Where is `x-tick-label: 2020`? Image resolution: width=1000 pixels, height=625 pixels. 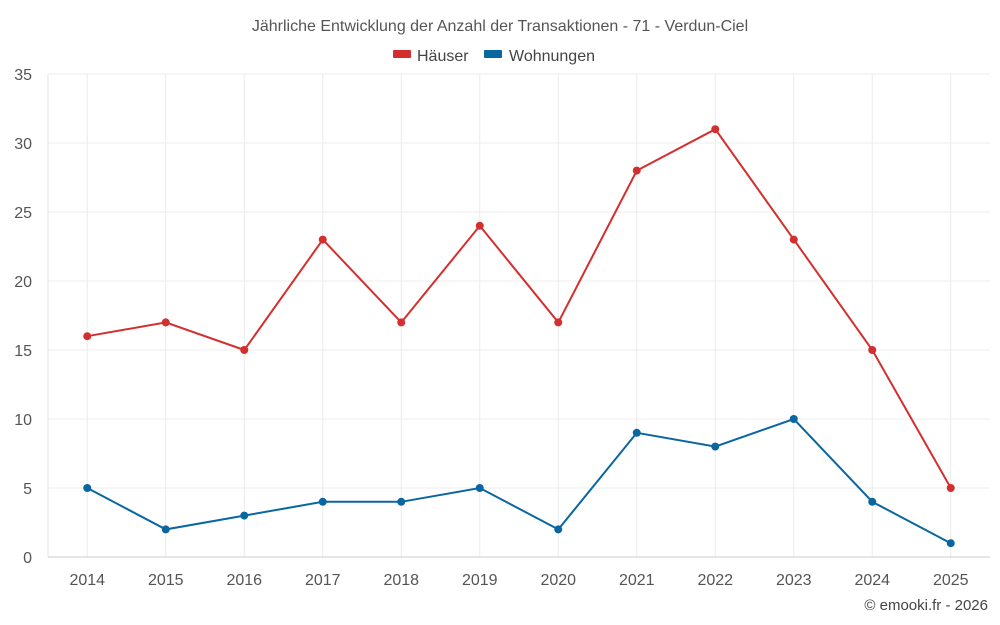 x-tick-label: 2020 is located at coordinates (558, 580).